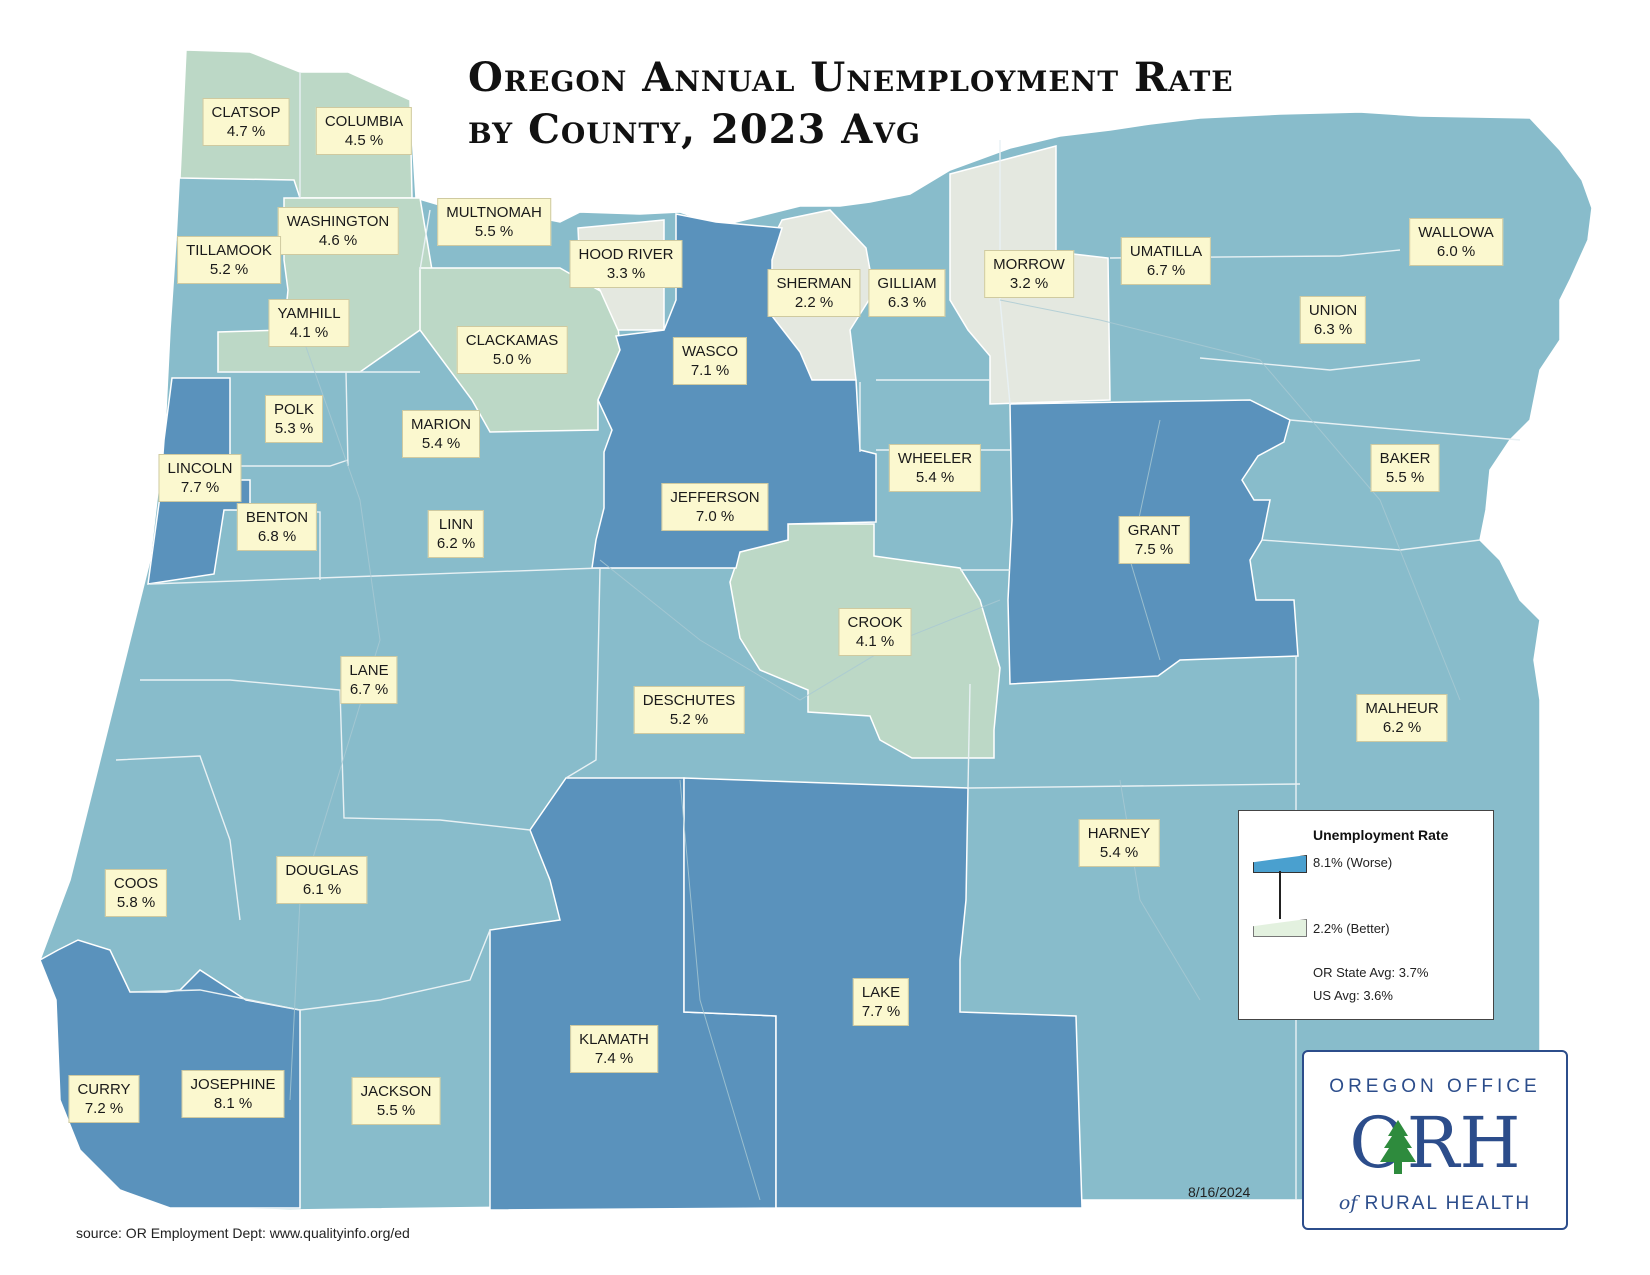  Describe the element at coordinates (1351, 928) in the screenshot. I see `legend-low-label: 2.2% (Better)` at that location.